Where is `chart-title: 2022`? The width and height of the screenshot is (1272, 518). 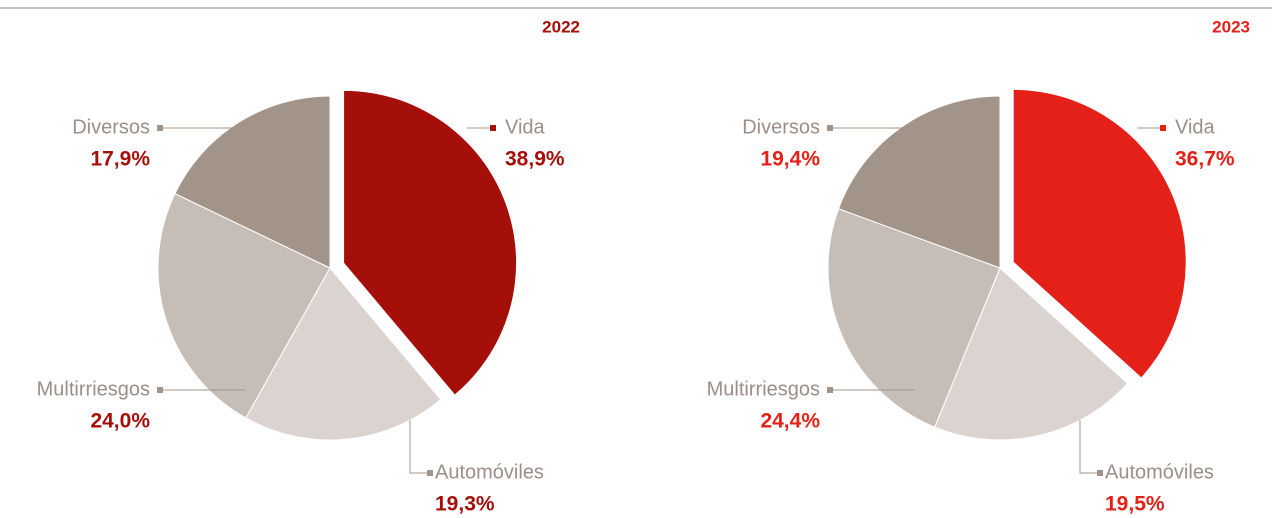 chart-title: 2022 is located at coordinates (561, 26).